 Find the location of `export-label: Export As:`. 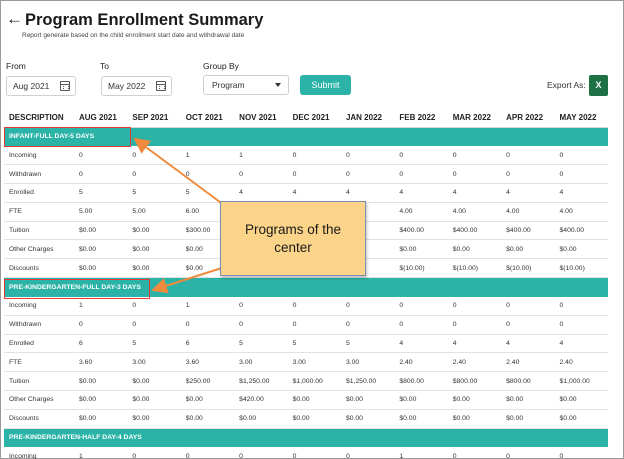

export-label: Export As: is located at coordinates (566, 85).